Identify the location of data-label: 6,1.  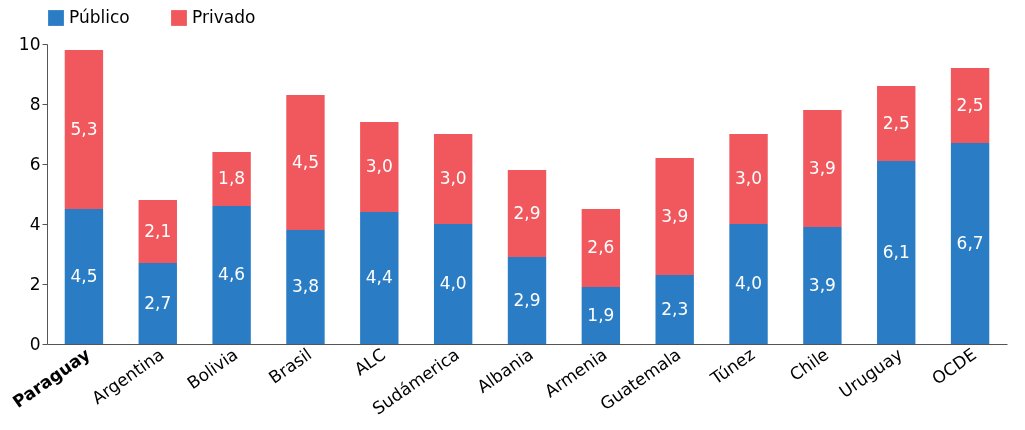
(896, 251).